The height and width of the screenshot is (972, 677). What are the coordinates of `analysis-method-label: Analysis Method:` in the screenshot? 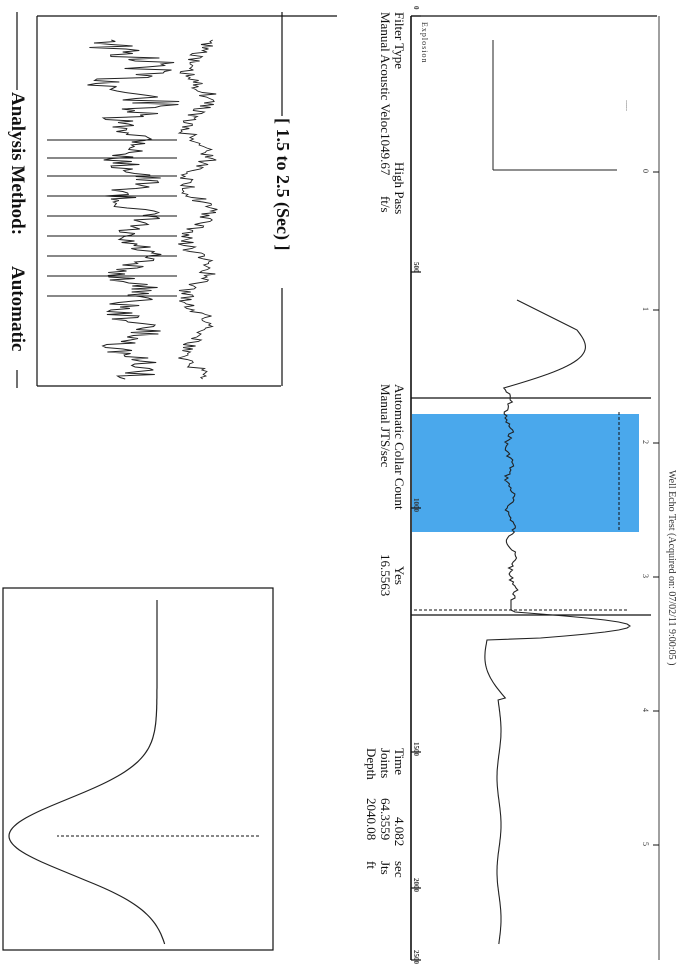 It's located at (17, 163).